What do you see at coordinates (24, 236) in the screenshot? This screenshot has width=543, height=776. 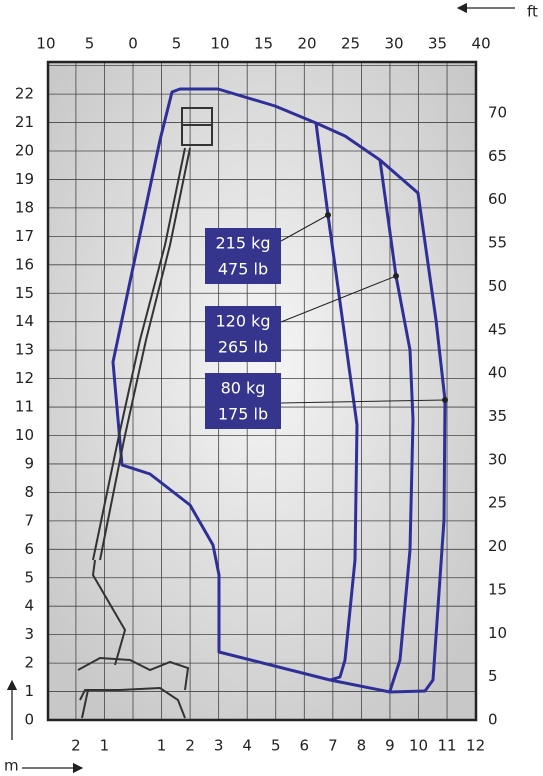 I see `left-tick-label: 17` at bounding box center [24, 236].